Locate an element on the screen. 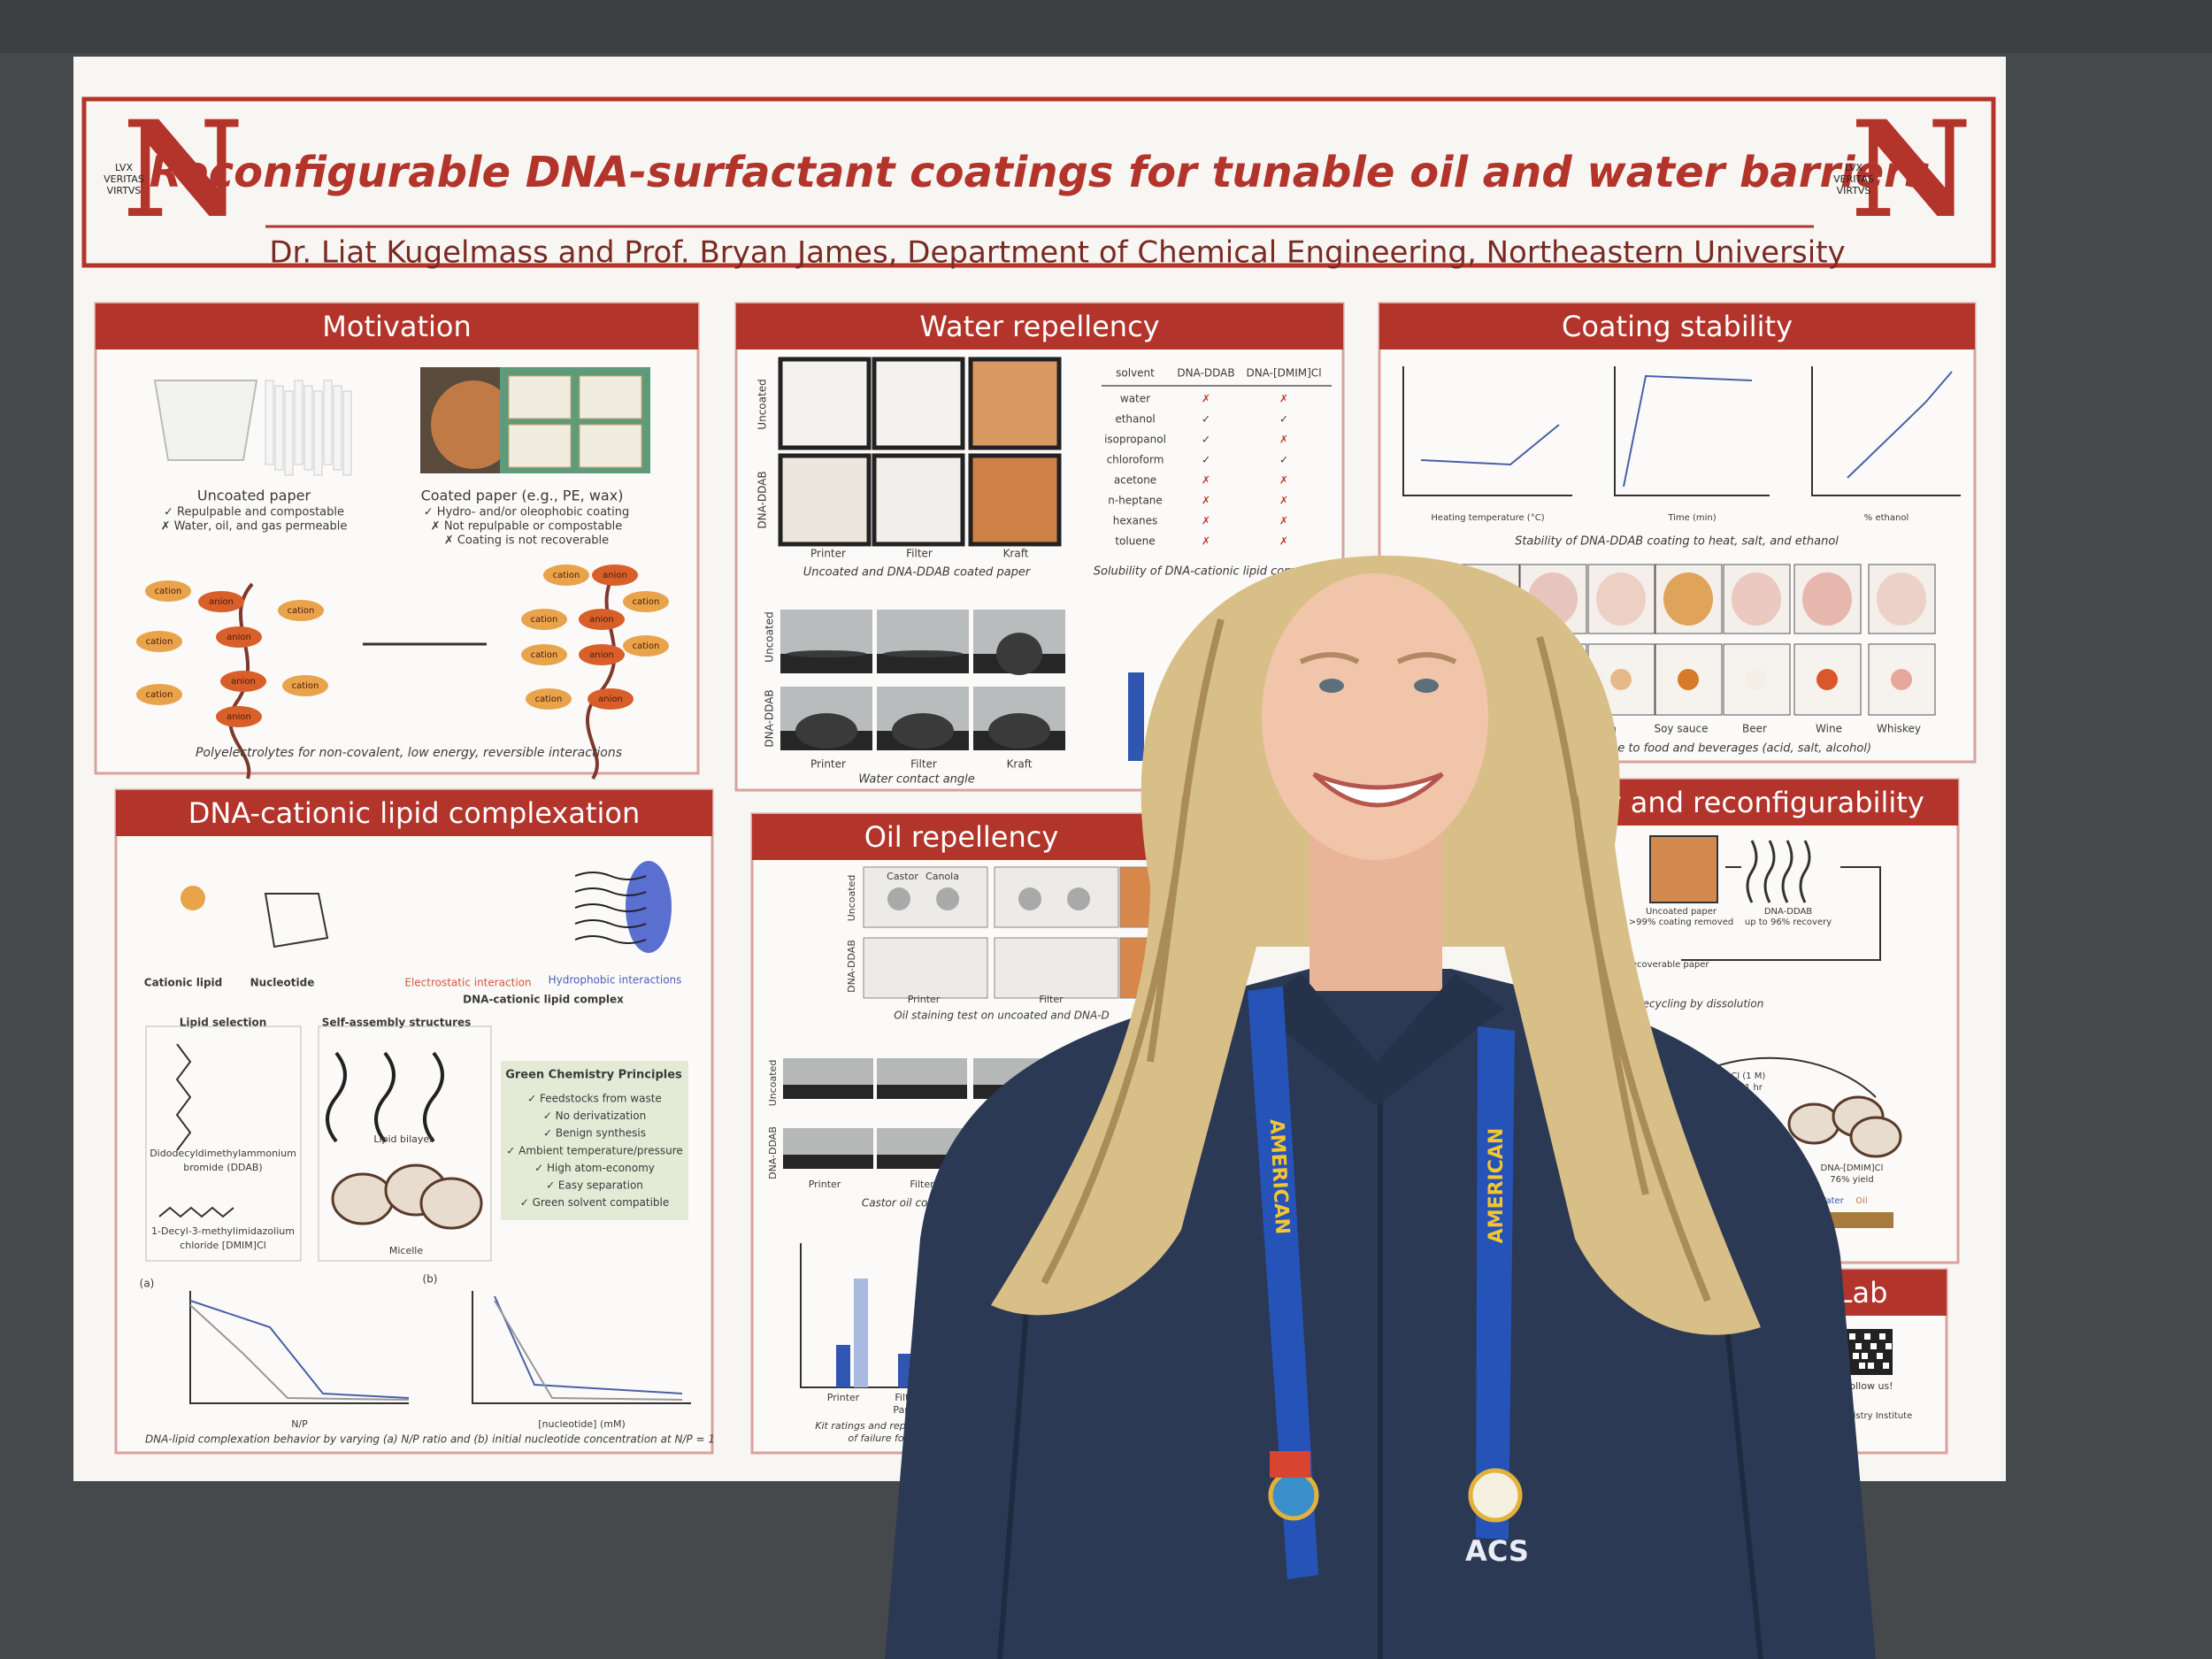  lanyard-right is located at coordinates (1495, 1283).